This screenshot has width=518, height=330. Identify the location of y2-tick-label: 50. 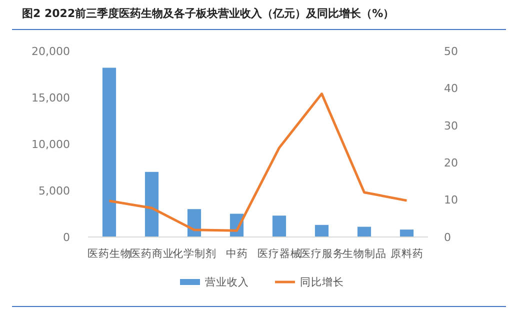
(451, 51).